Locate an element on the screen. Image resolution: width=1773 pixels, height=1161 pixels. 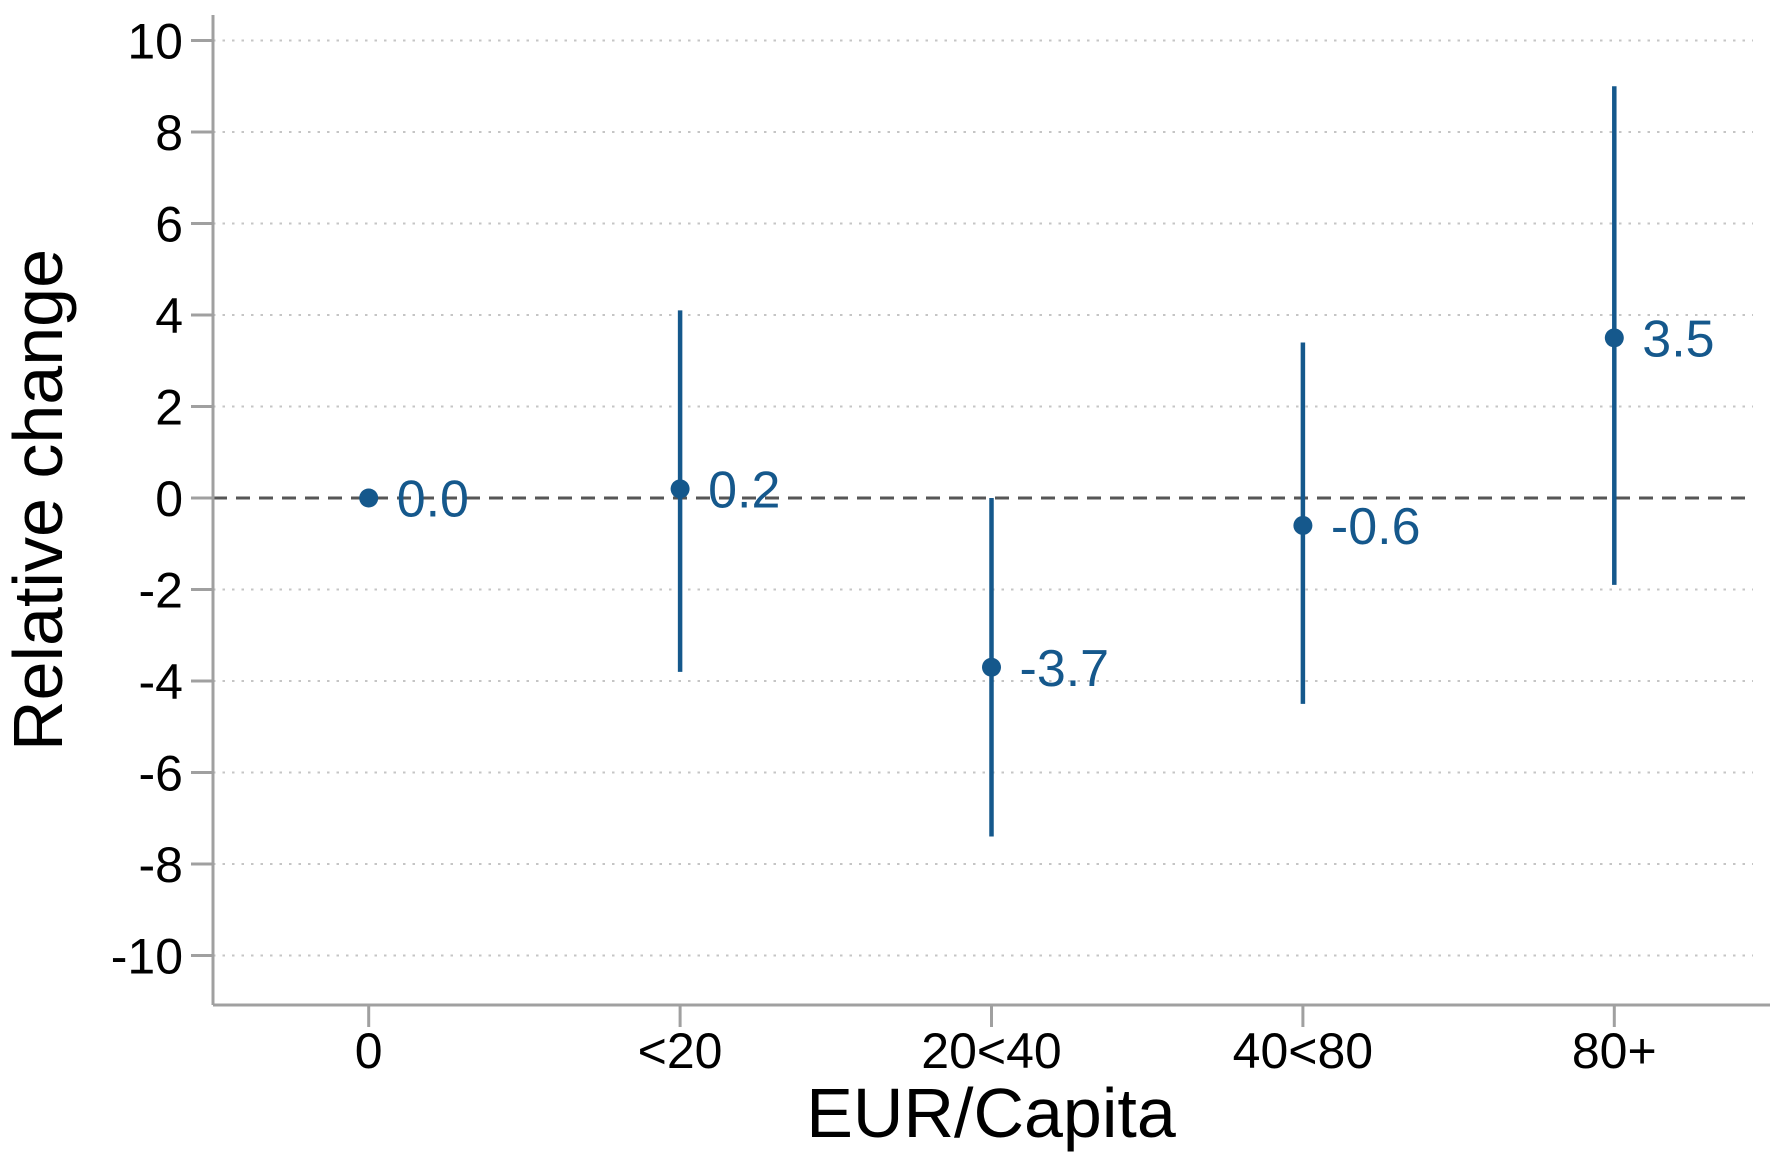
data-point-label: -0.6 is located at coordinates (1376, 527).